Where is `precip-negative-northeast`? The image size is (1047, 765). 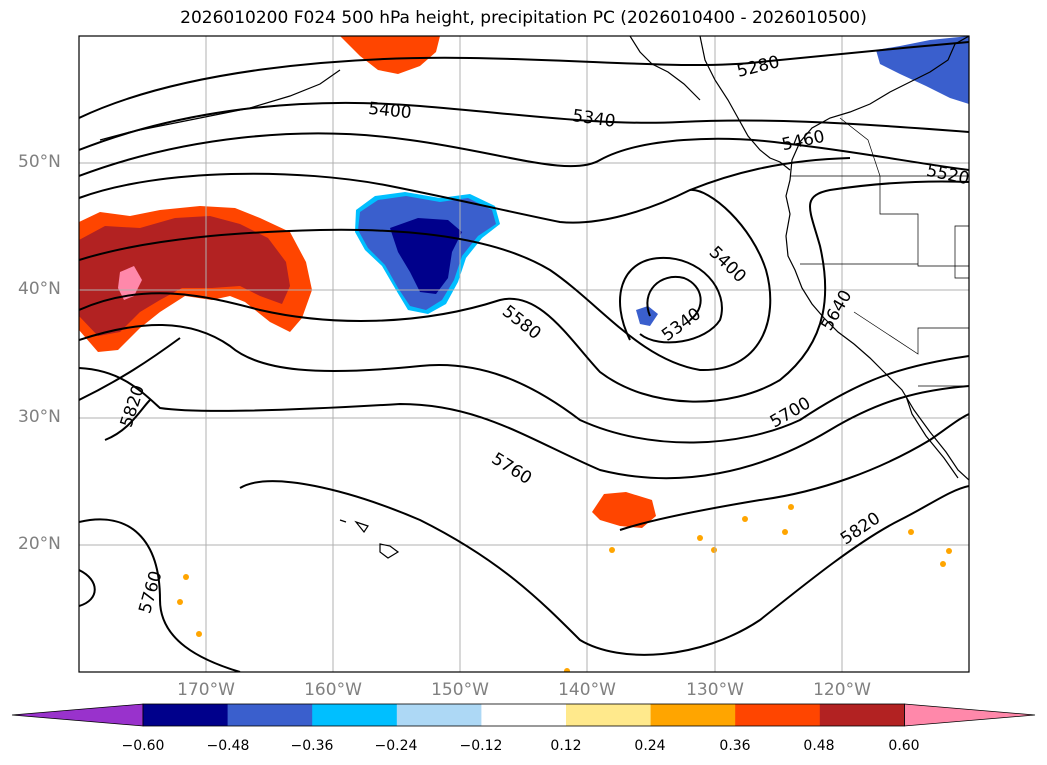
precip-negative-northeast is located at coordinates (922, 70).